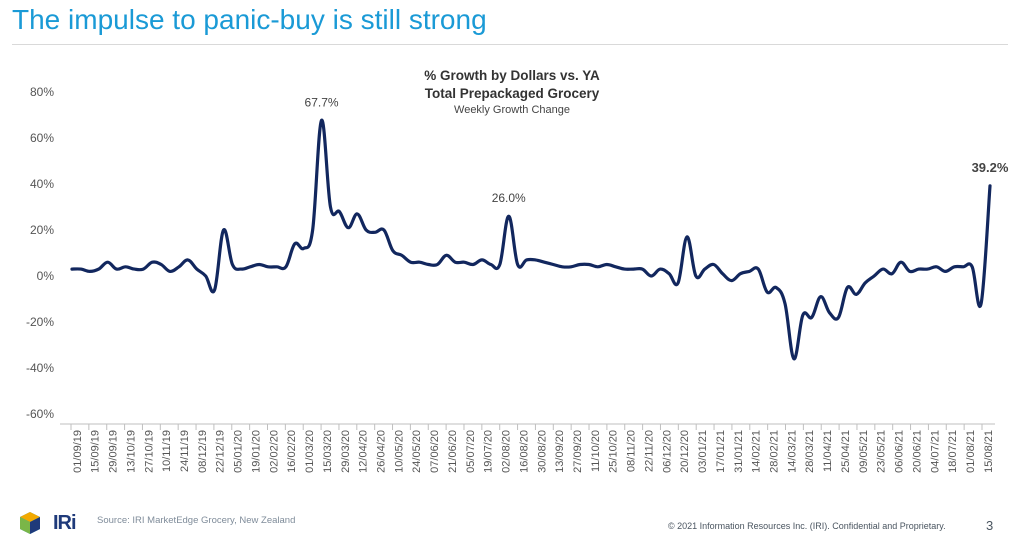 Image resolution: width=1014 pixels, height=545 pixels. What do you see at coordinates (40, 368) in the screenshot?
I see `y-tick-label: -40%` at bounding box center [40, 368].